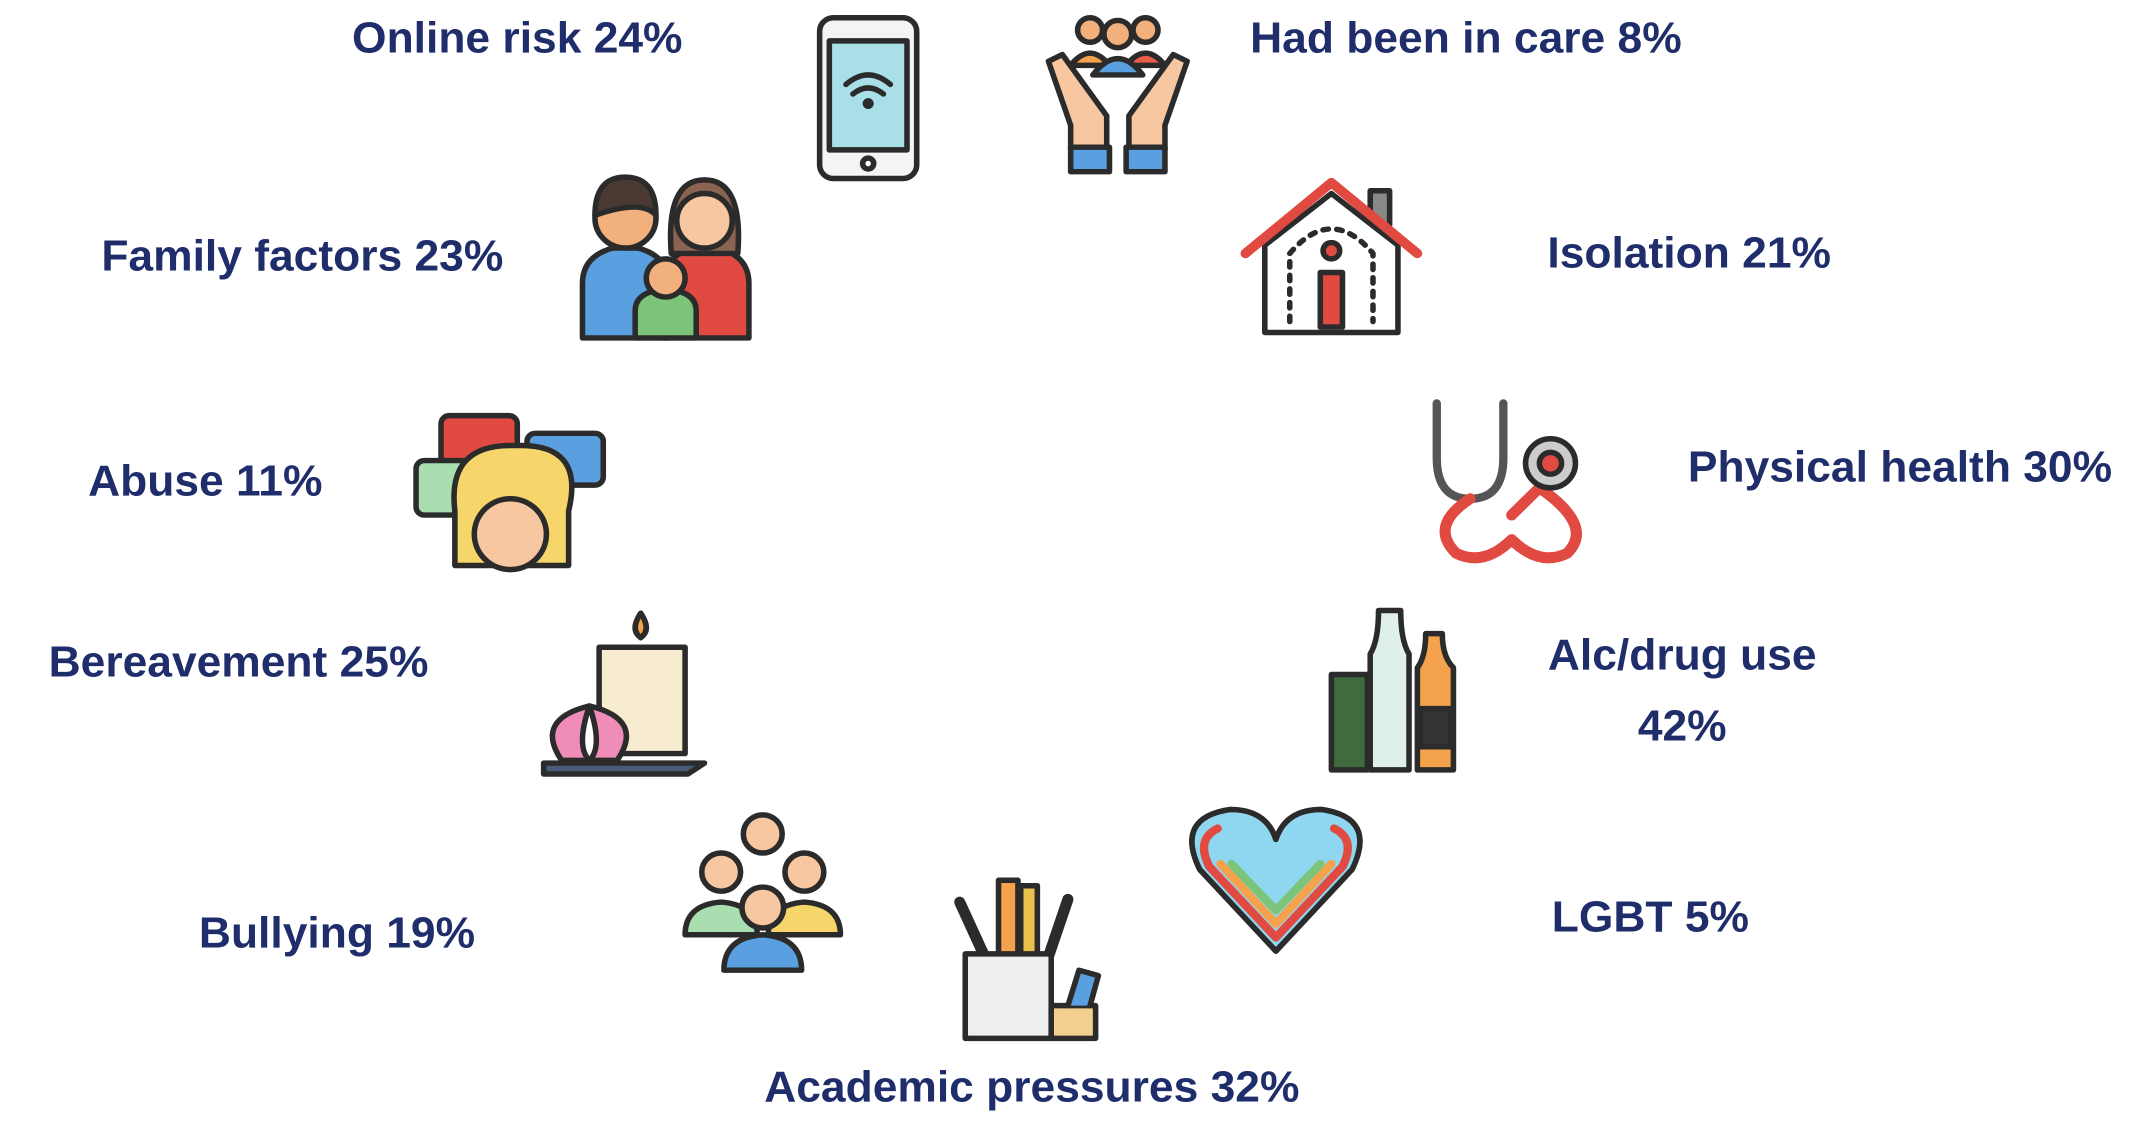 The height and width of the screenshot is (1131, 2151). Describe the element at coordinates (665, 257) in the screenshot. I see `family-icon` at that location.